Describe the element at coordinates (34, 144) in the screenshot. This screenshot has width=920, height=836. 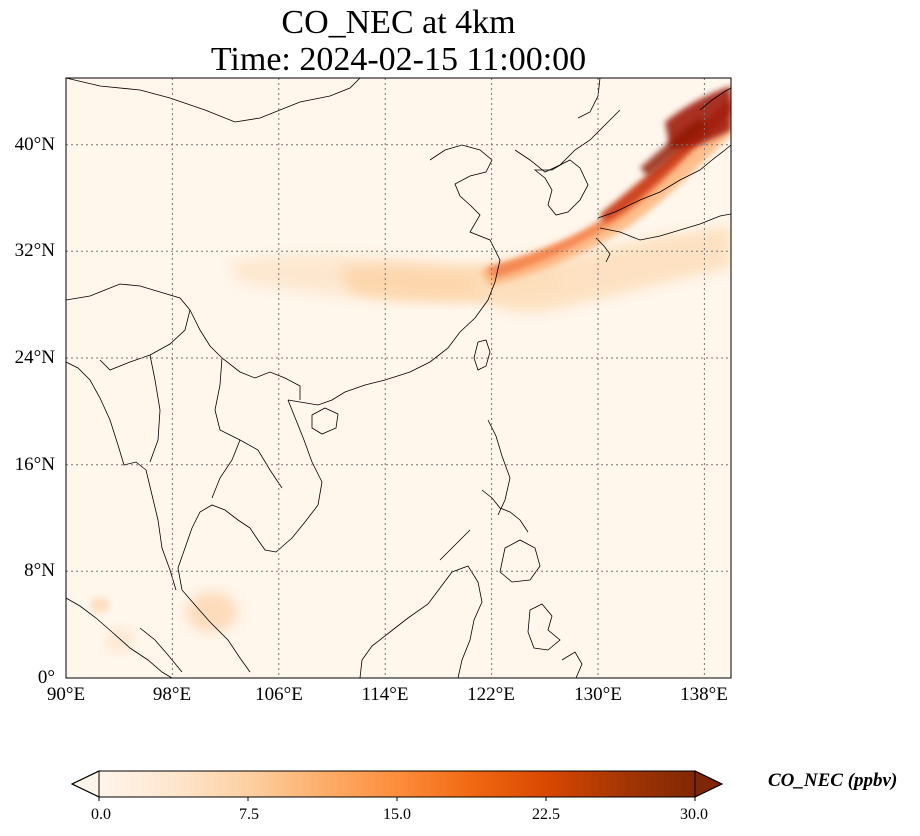
I see `lat-label-40n: 40°N` at that location.